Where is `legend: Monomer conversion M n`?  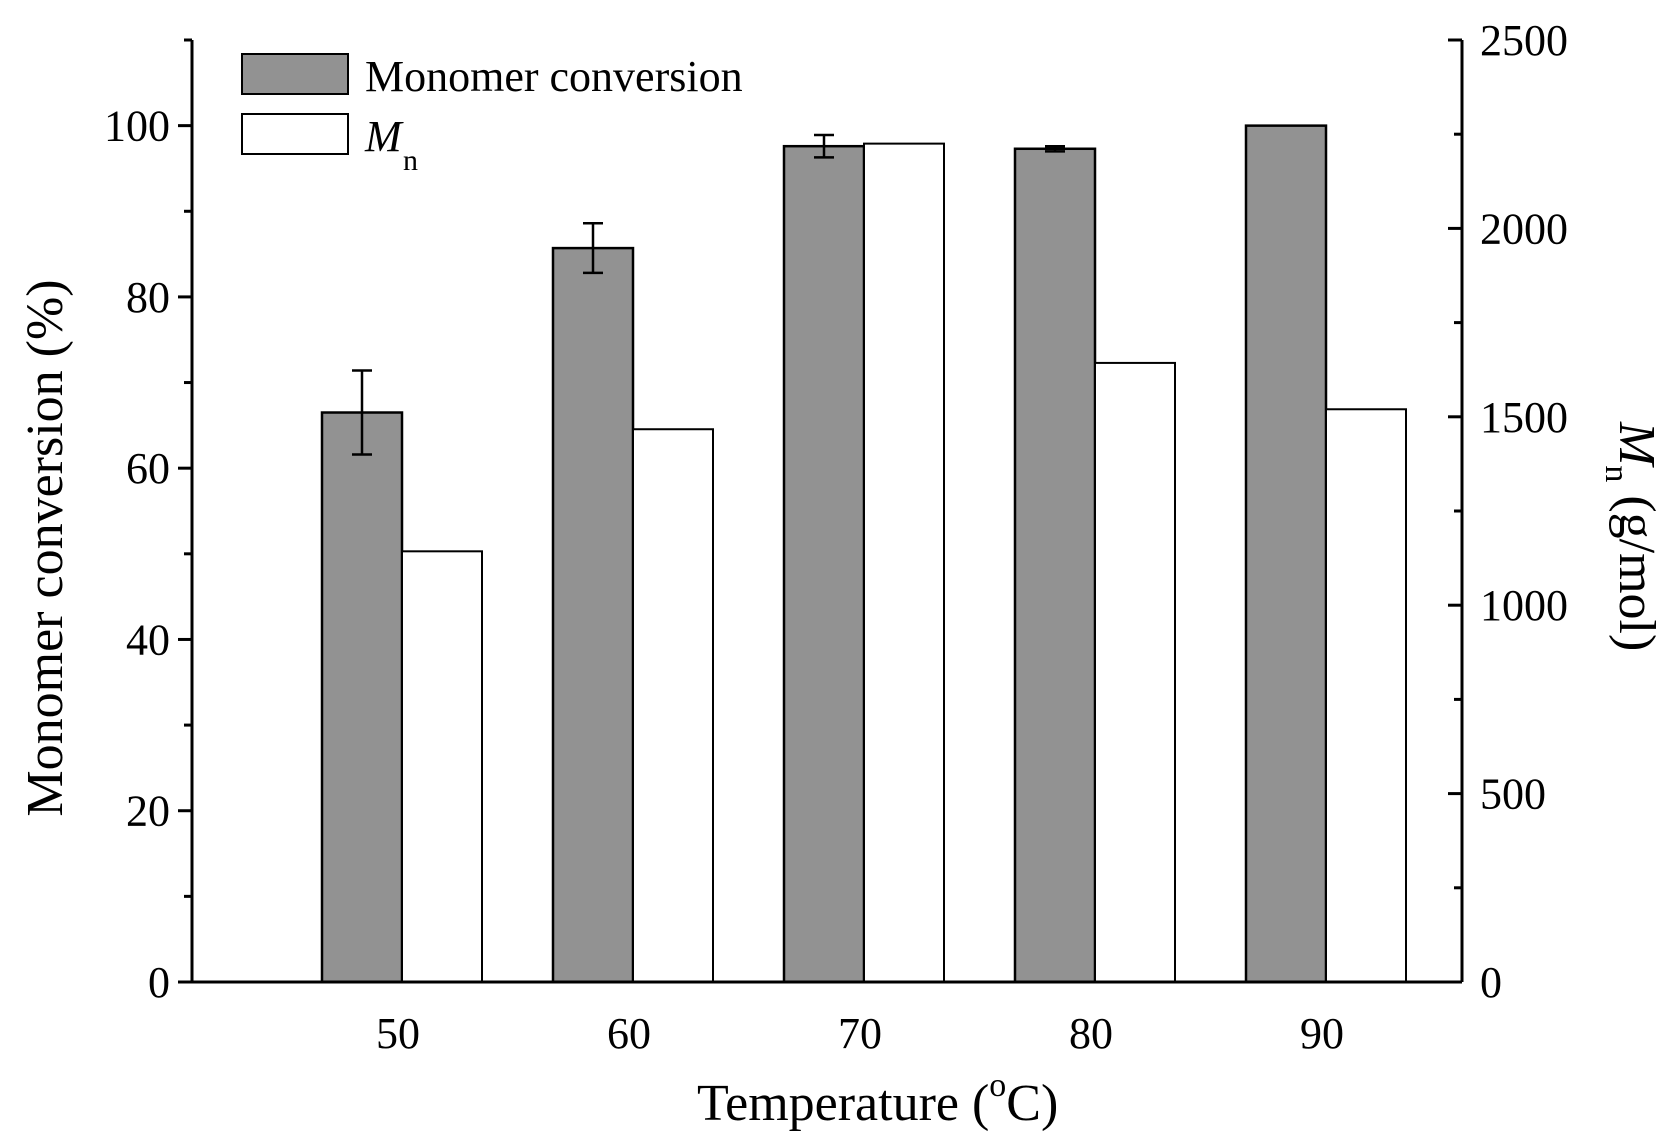 legend: Monomer conversion M n is located at coordinates (492, 114).